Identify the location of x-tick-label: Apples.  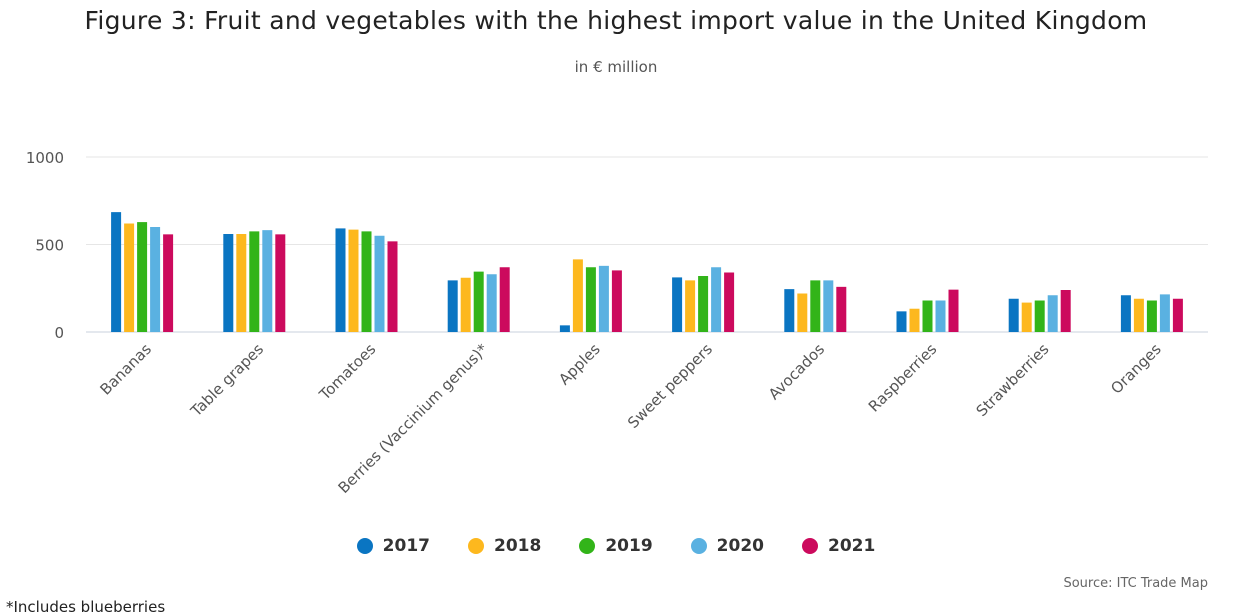
(579, 364).